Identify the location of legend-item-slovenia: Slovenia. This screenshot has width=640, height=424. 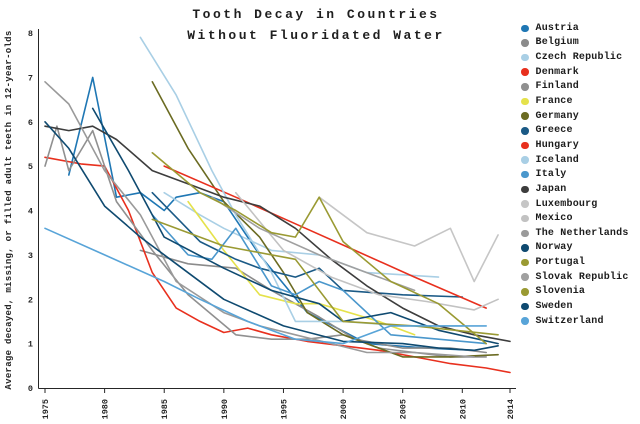
(575, 292).